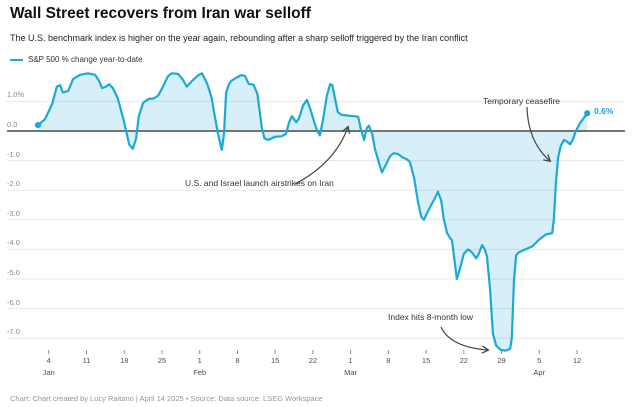 This screenshot has height=407, width=641. Describe the element at coordinates (13, 154) in the screenshot. I see `y-tick-label: -1.0` at that location.